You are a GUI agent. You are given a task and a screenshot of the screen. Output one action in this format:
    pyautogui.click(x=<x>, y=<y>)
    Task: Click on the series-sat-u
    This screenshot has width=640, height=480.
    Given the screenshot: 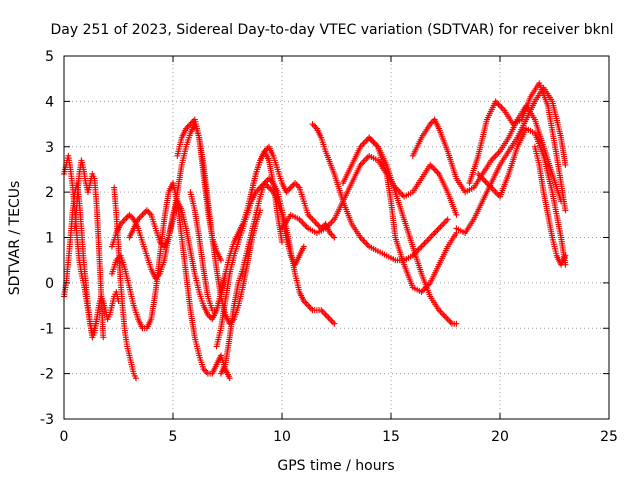 What is the action you would take?
    pyautogui.click(x=550, y=205)
    